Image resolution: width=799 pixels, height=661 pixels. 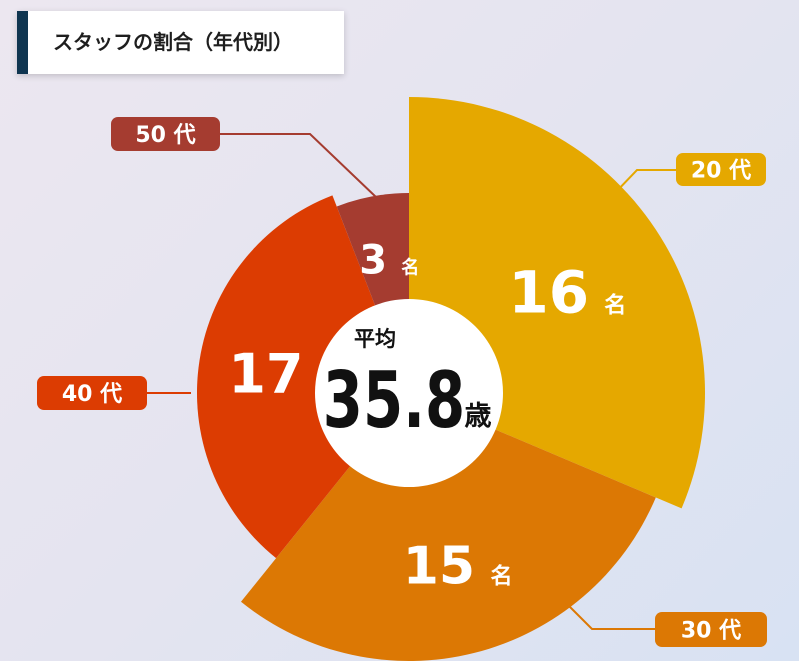 What do you see at coordinates (439, 566) in the screenshot?
I see `slice-value-1: 15` at bounding box center [439, 566].